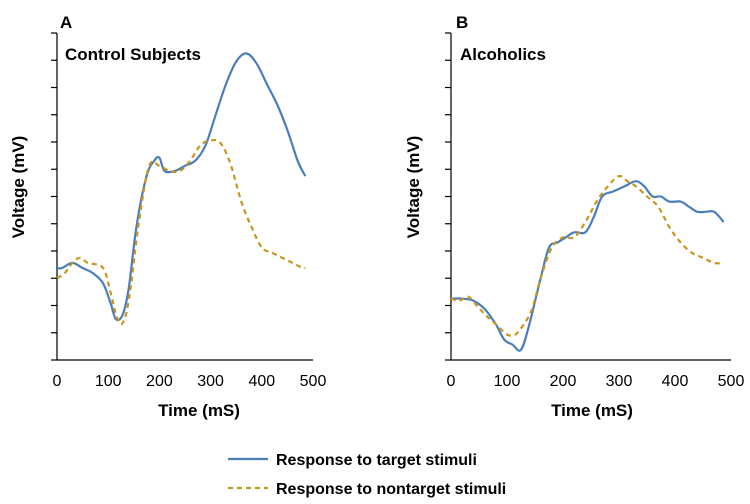  Describe the element at coordinates (592, 410) in the screenshot. I see `x-axis-title-b: Time (mS)` at that location.